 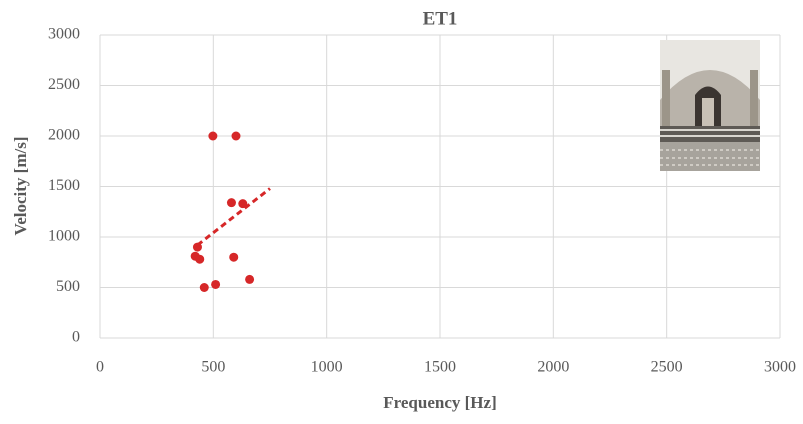 I want to click on y-axis-label: Velocity [m/s], so click(x=20, y=186).